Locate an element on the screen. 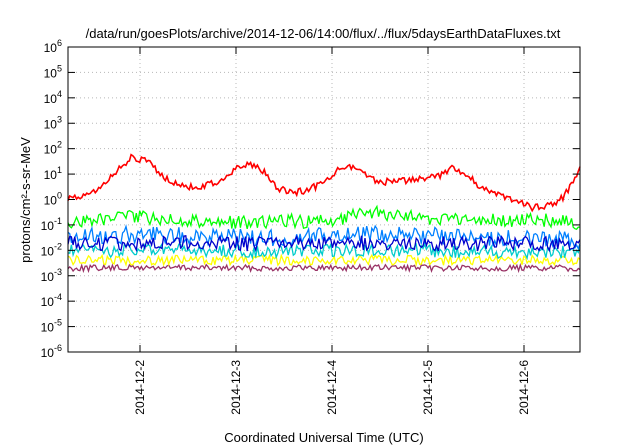  y-tick-label: 10³ is located at coordinates (53, 122).